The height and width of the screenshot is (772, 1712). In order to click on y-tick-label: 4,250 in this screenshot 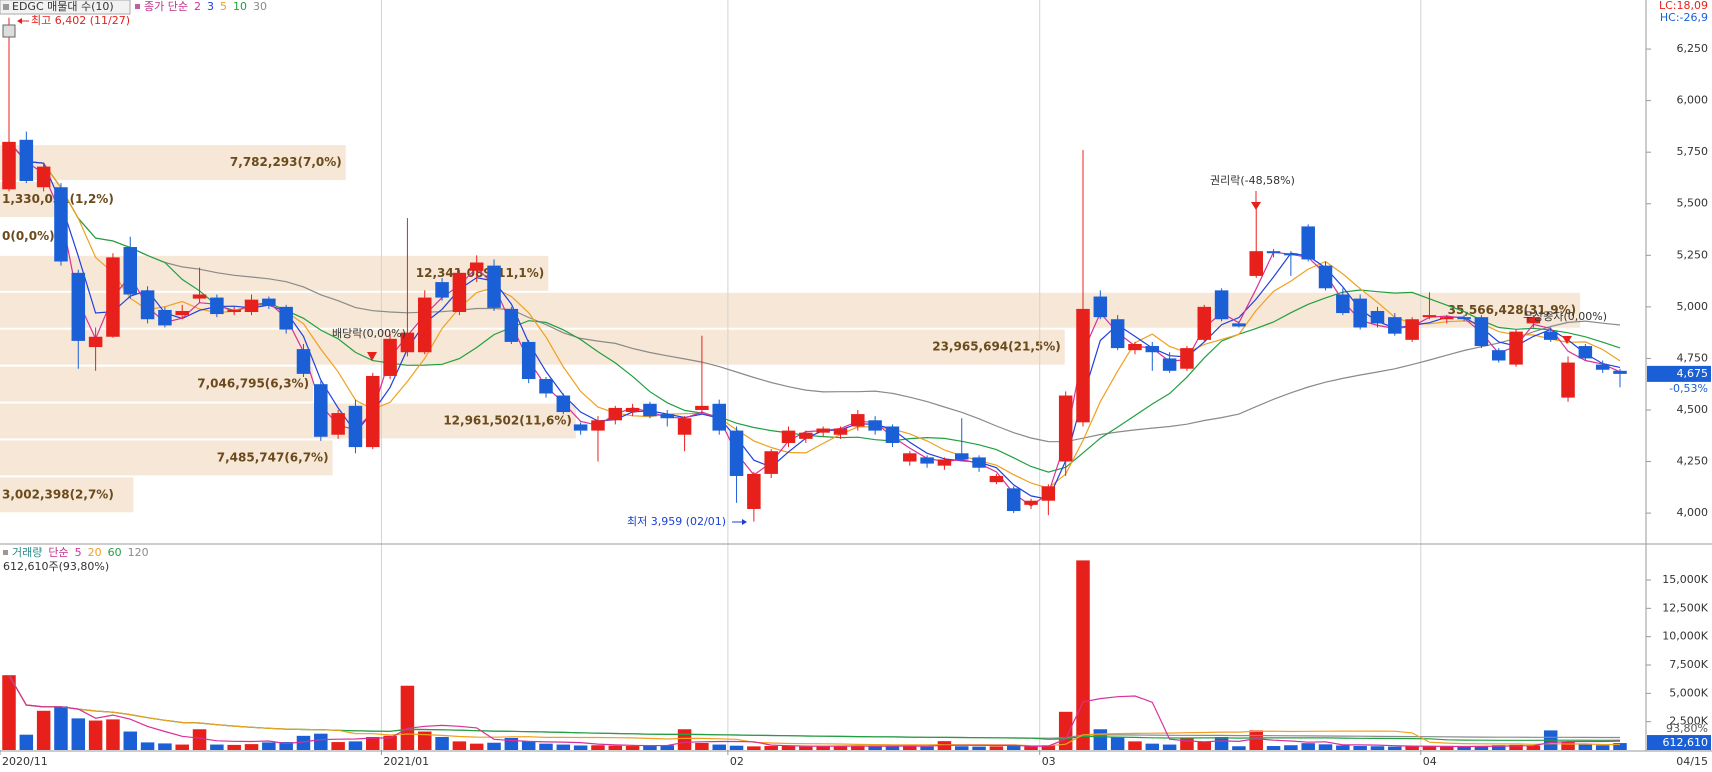, I will do `click(1693, 461)`.